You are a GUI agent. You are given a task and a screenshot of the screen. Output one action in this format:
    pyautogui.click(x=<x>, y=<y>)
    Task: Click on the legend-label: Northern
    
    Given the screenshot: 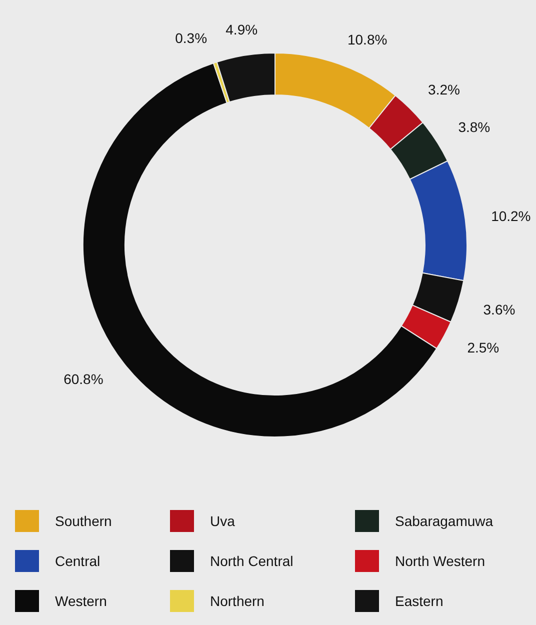 What is the action you would take?
    pyautogui.click(x=237, y=600)
    